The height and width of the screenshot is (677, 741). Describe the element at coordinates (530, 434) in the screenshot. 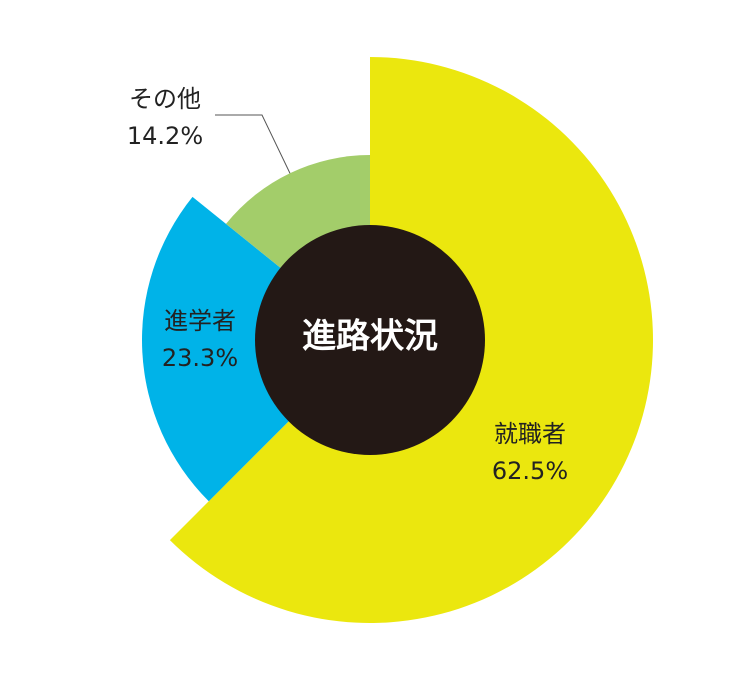

I see `category-label: 就職者` at that location.